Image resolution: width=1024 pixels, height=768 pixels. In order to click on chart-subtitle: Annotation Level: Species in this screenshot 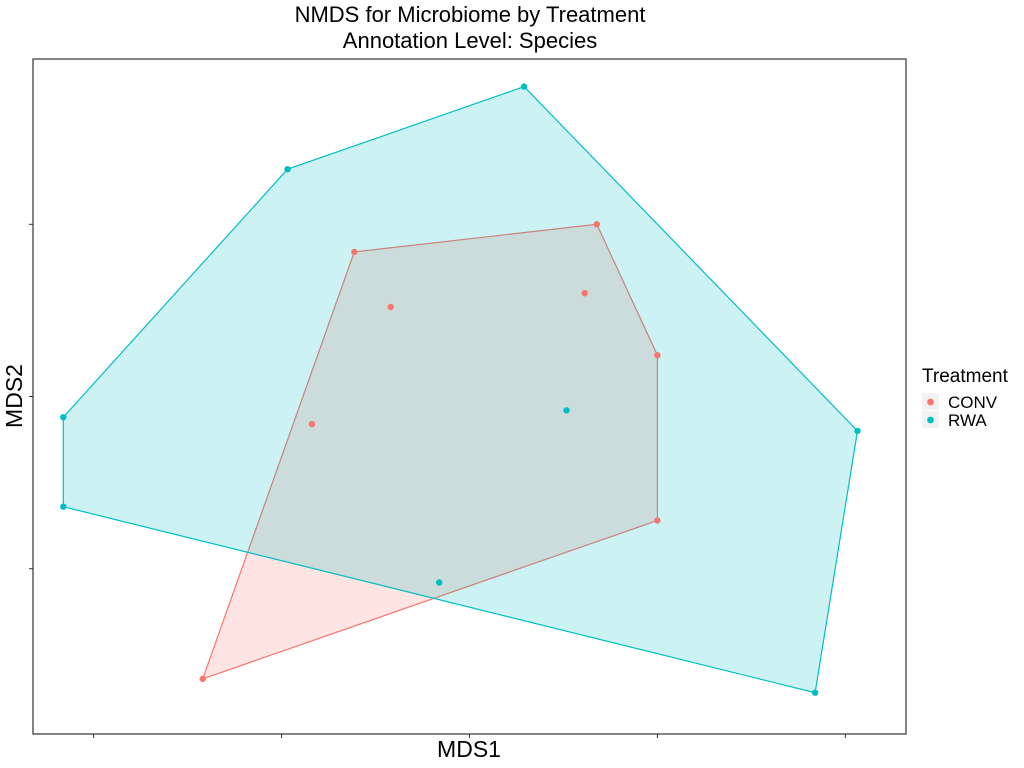, I will do `click(470, 40)`.